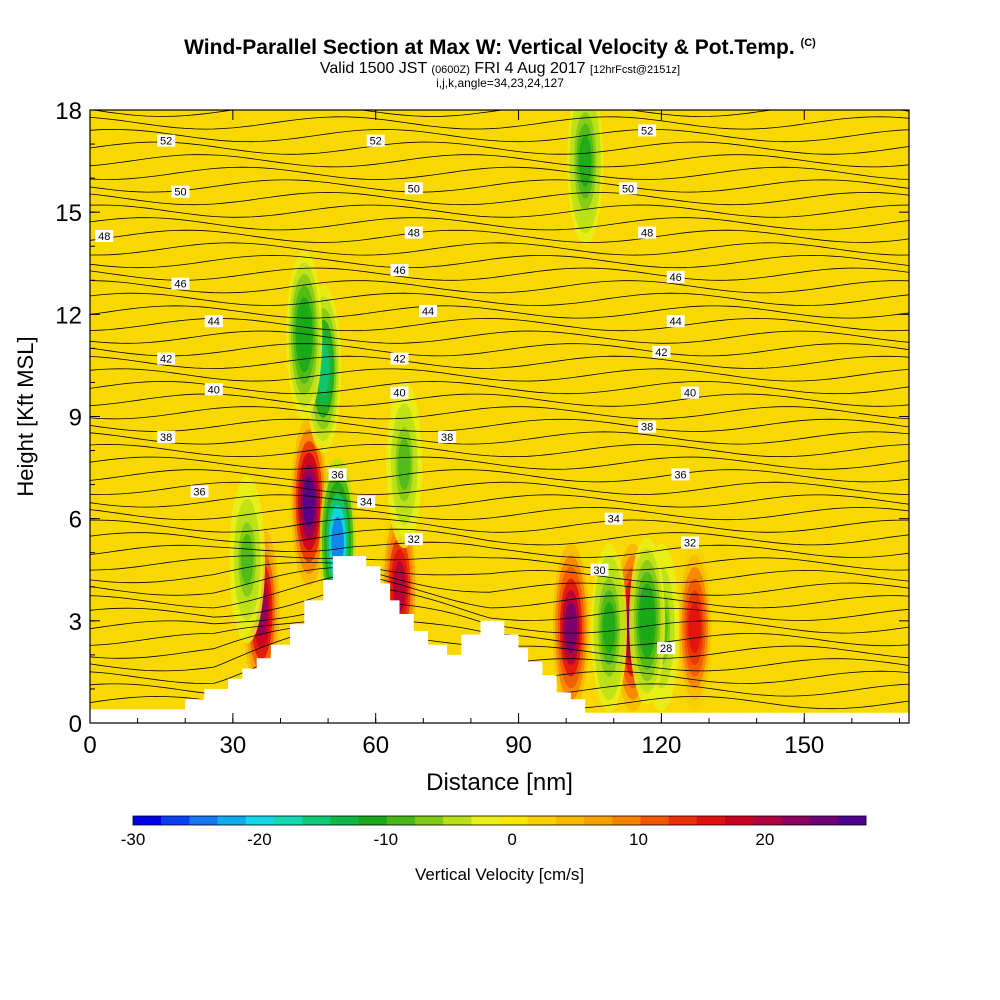 This screenshot has width=1000, height=1000. I want to click on colorbar-tick-label: 20, so click(764, 839).